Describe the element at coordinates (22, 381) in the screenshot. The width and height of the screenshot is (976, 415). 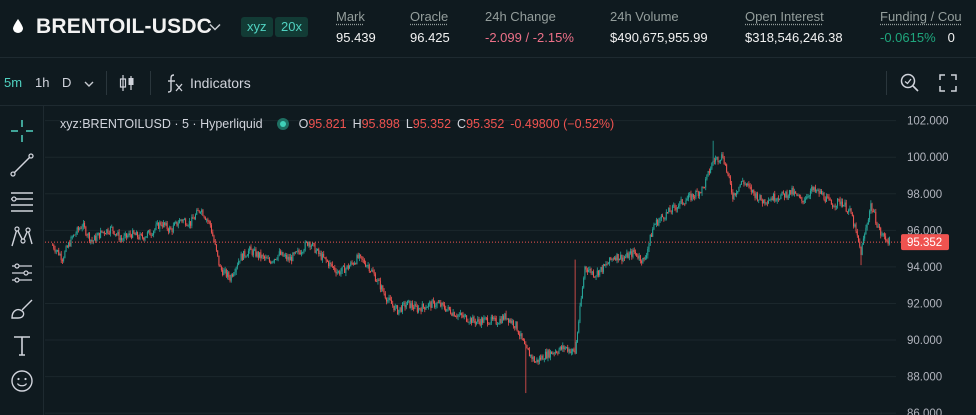
I see `emoji-icon` at that location.